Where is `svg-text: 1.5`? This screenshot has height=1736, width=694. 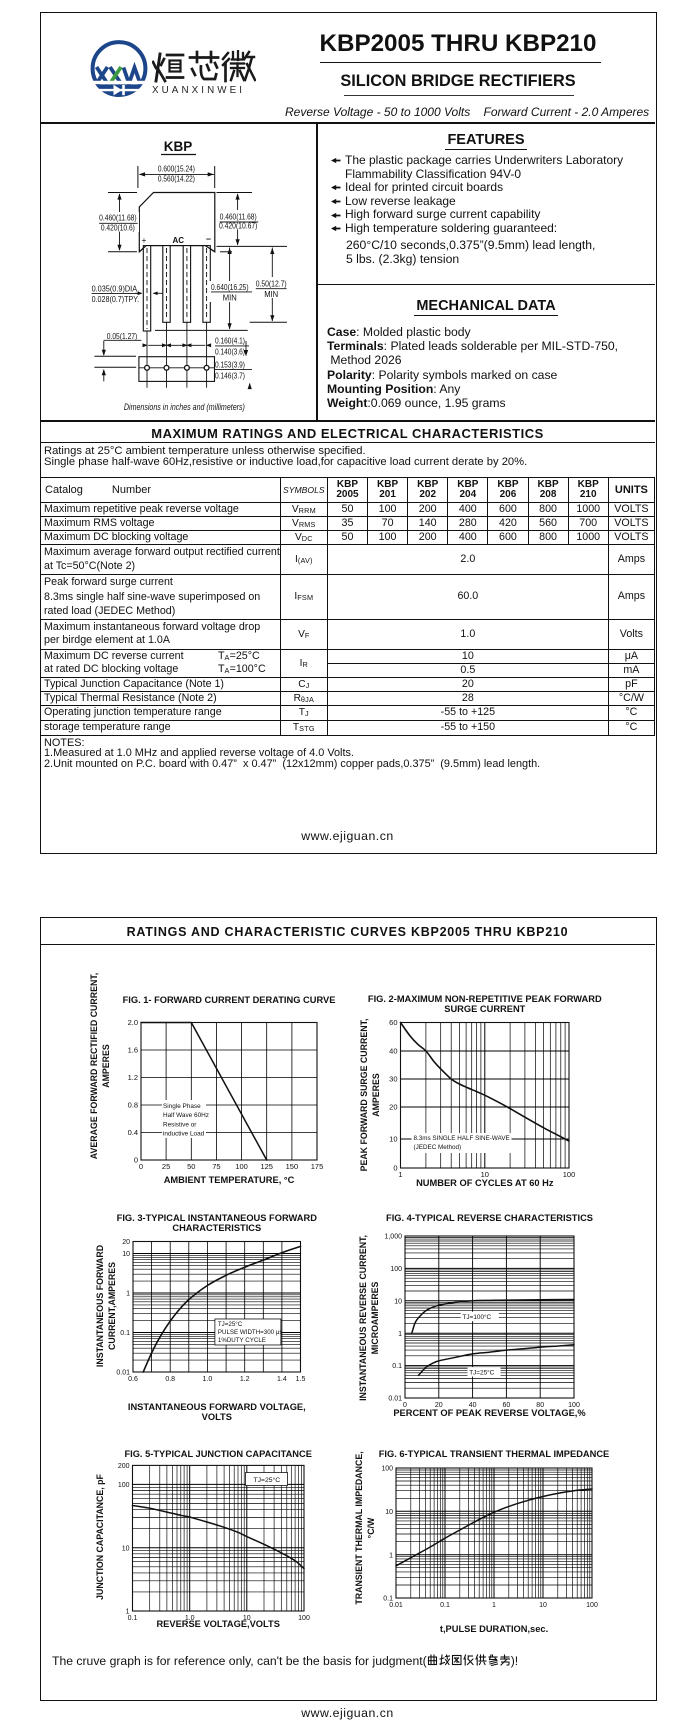
svg-text: 1.5 is located at coordinates (301, 1379).